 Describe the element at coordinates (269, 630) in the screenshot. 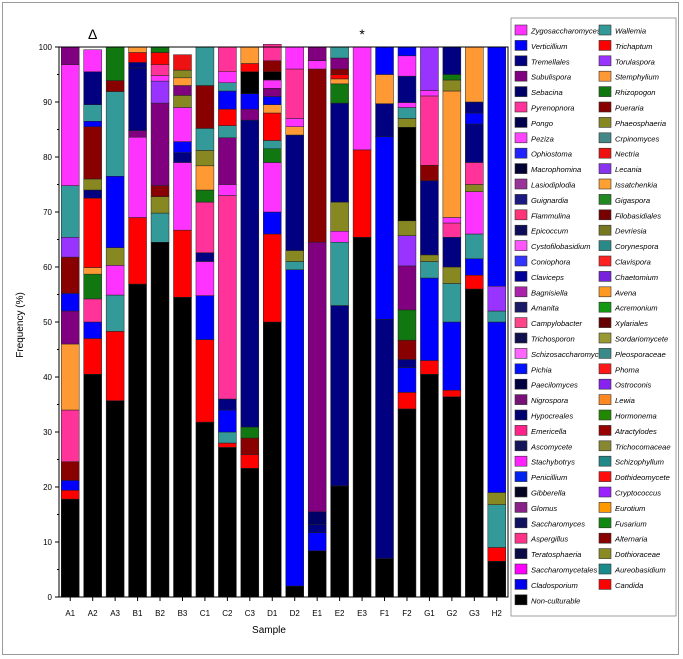

I see `x-axis-label: Sample` at that location.